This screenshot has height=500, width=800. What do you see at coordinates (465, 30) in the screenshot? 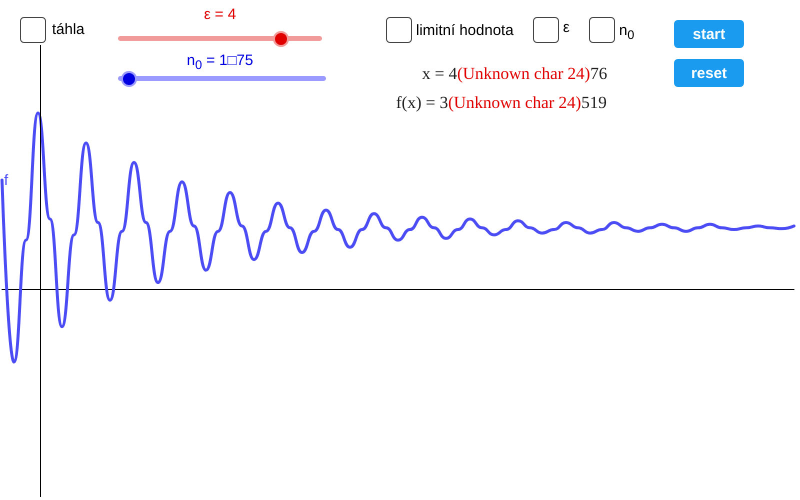
I see `text: limitní hodnota` at bounding box center [465, 30].